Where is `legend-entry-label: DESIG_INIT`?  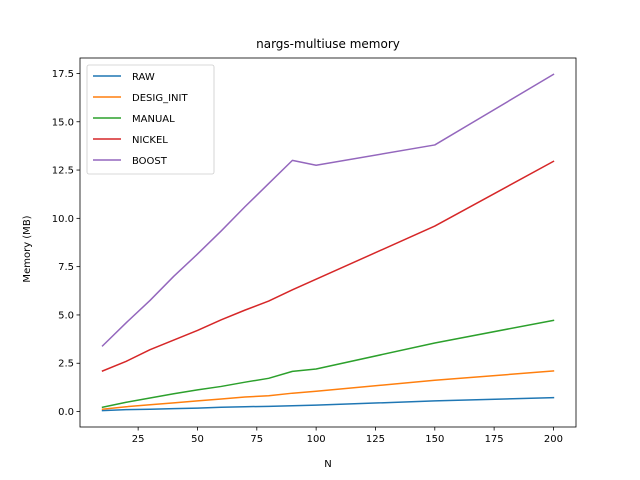
legend-entry-label: DESIG_INIT is located at coordinates (160, 98).